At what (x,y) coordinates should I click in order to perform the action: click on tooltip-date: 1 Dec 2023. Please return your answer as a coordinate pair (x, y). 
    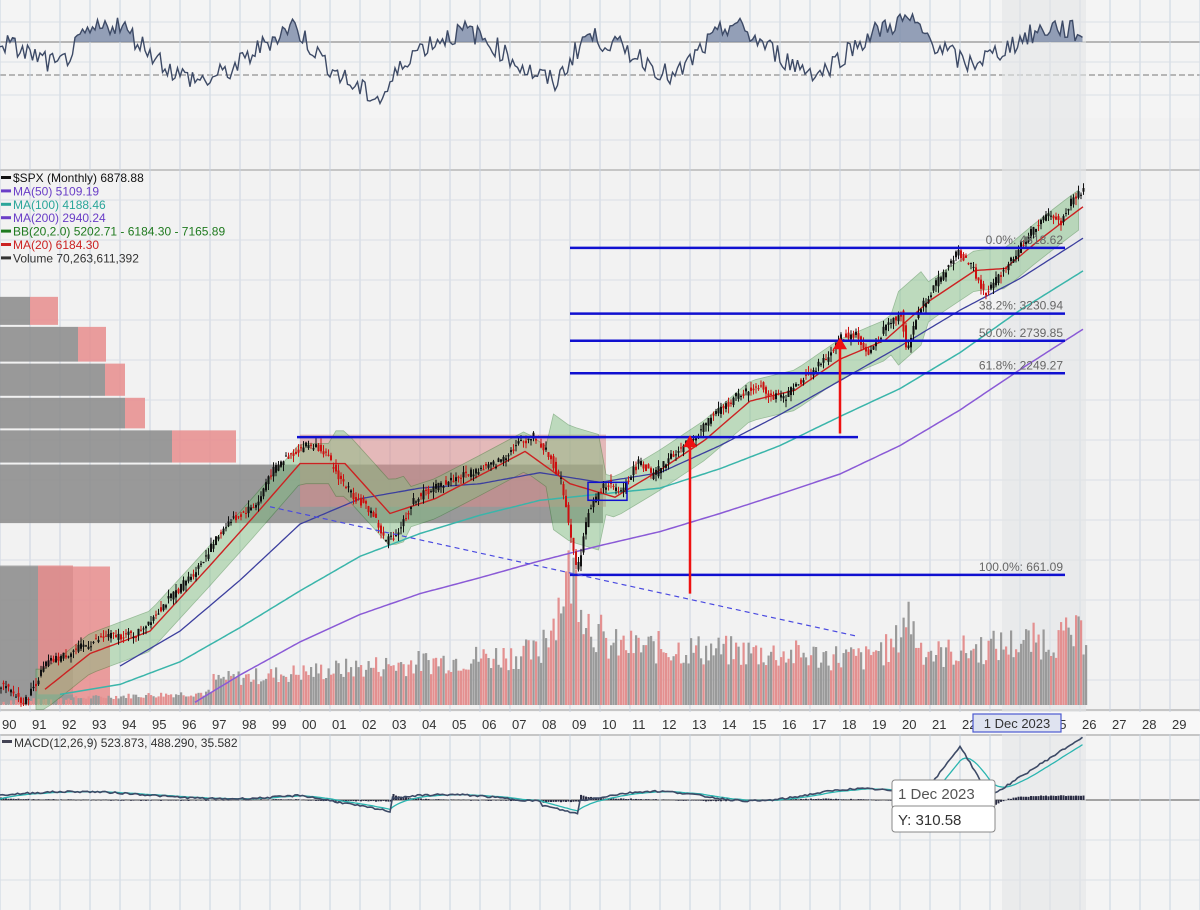
    Looking at the image, I should click on (936, 794).